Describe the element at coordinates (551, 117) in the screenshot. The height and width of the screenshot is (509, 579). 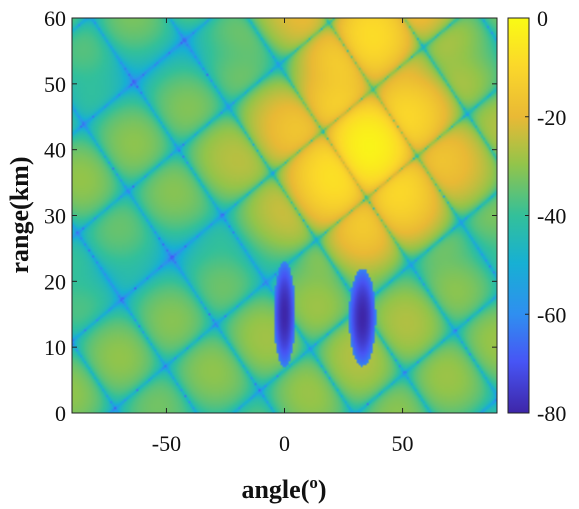
I see `colorbar-tick-label: -20` at that location.